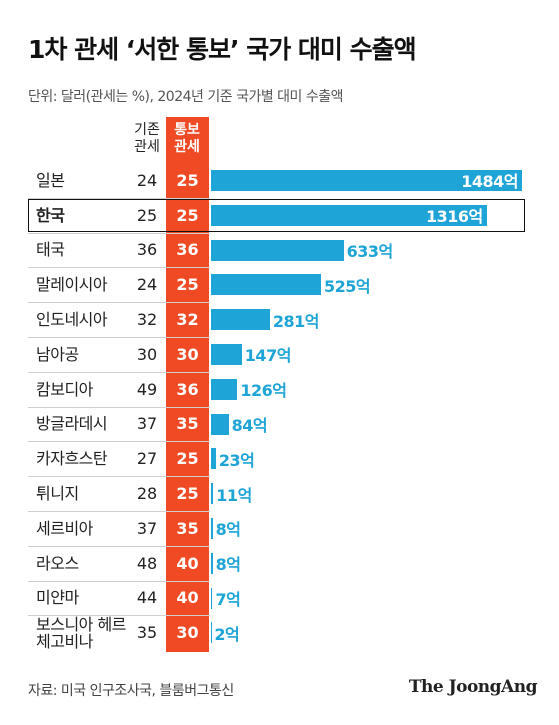 The width and height of the screenshot is (559, 725). I want to click on existing-tariff: 30, so click(147, 354).